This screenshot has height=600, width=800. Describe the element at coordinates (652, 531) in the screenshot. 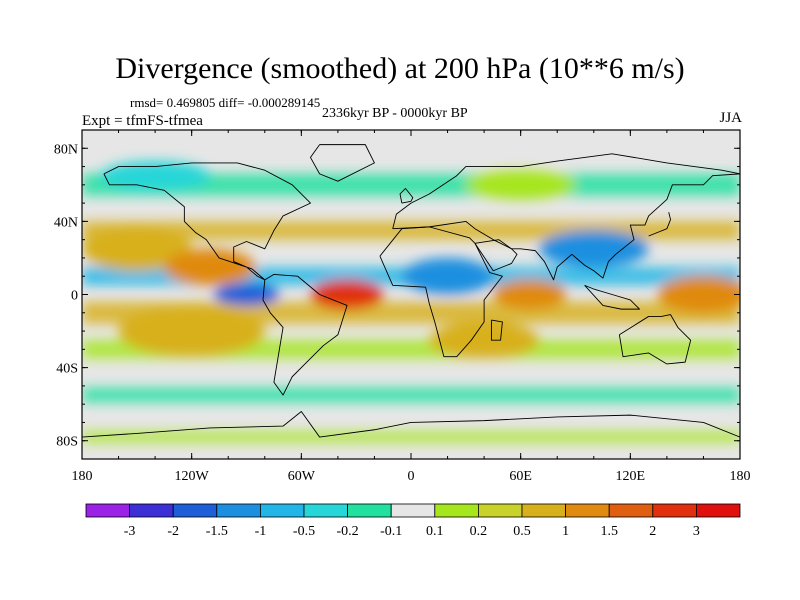

I see `colorbar-label: 2` at that location.